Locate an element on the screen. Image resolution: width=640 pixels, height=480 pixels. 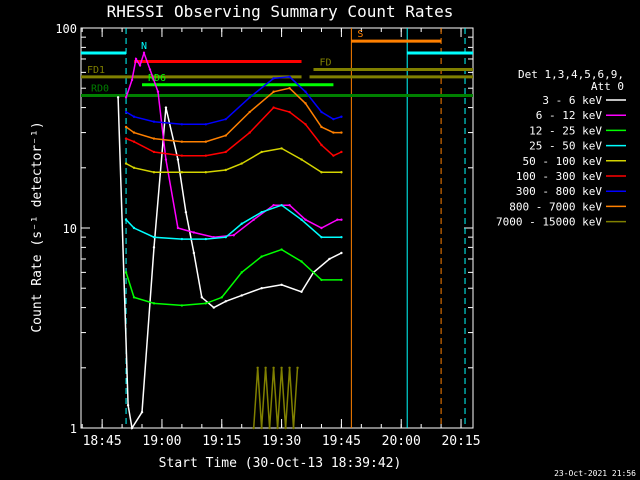
x-tick-label: 19:30 is located at coordinates (281, 441).